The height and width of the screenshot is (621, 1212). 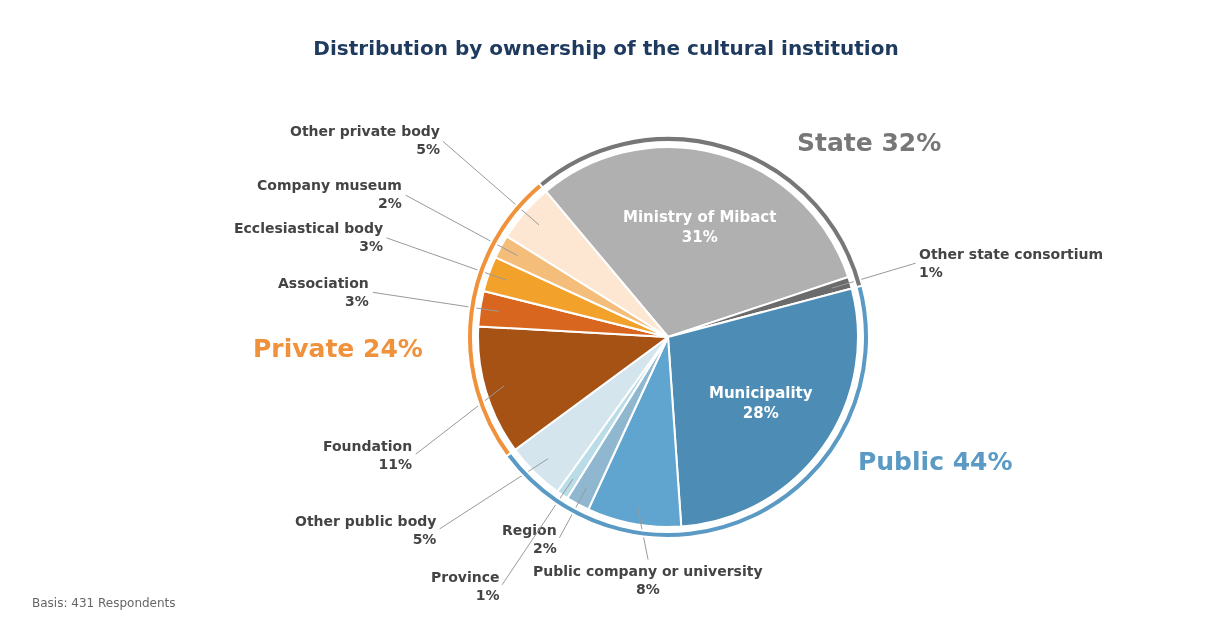 What do you see at coordinates (761, 393) in the screenshot?
I see `slice-label: Municipality` at bounding box center [761, 393].